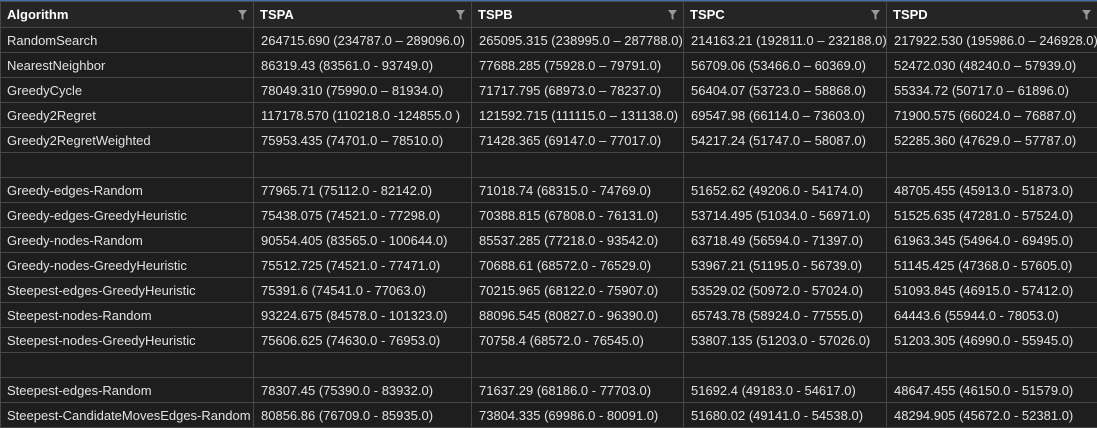  I want to click on result-cell: 48647.455 (46150.0 - 51579.0), so click(992, 390).